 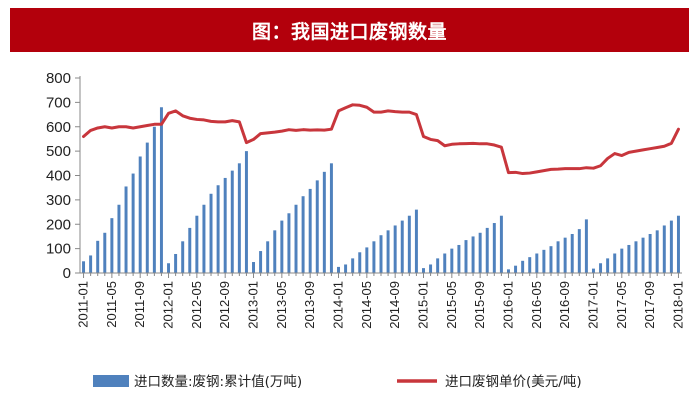 What do you see at coordinates (422, 305) in the screenshot?
I see `x-tick-label-12: 2015-01` at bounding box center [422, 305].